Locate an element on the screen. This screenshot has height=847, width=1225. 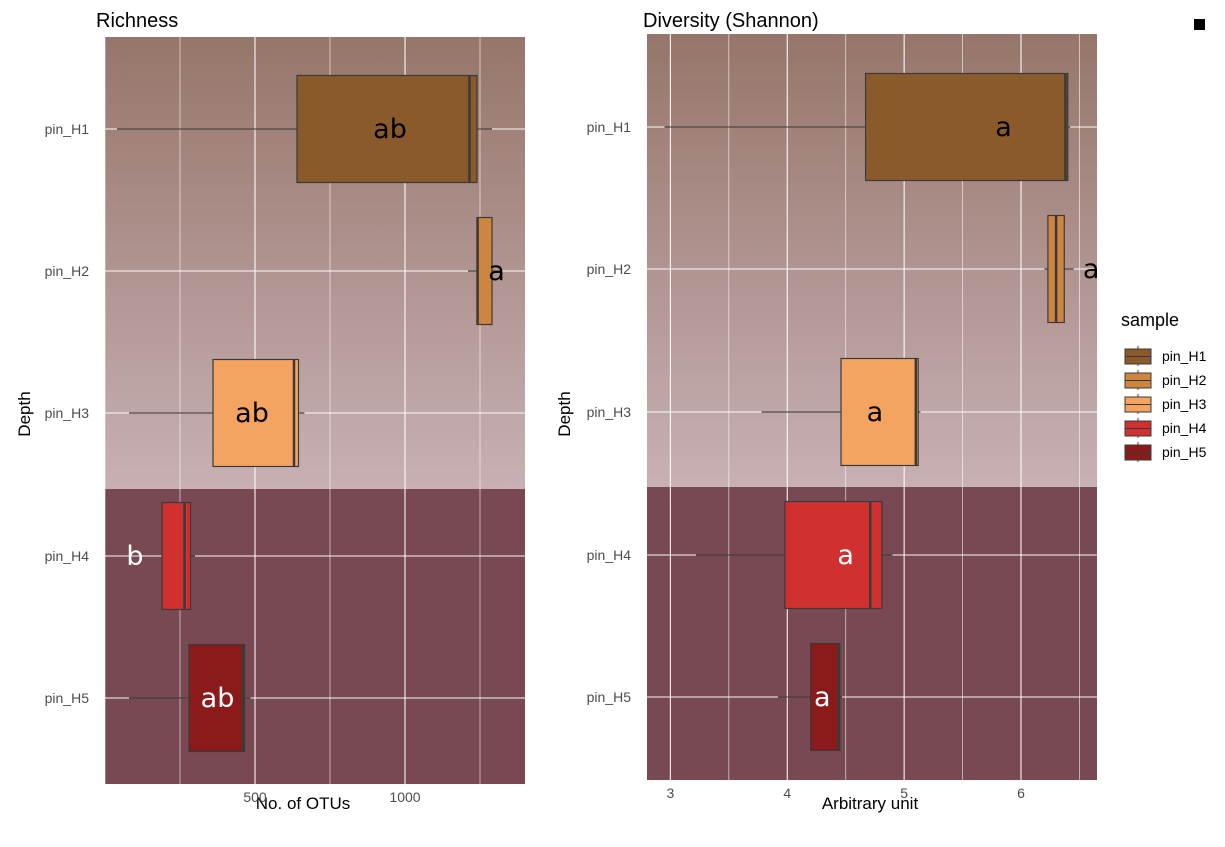
legend-label: pin_H2 is located at coordinates (1184, 380).